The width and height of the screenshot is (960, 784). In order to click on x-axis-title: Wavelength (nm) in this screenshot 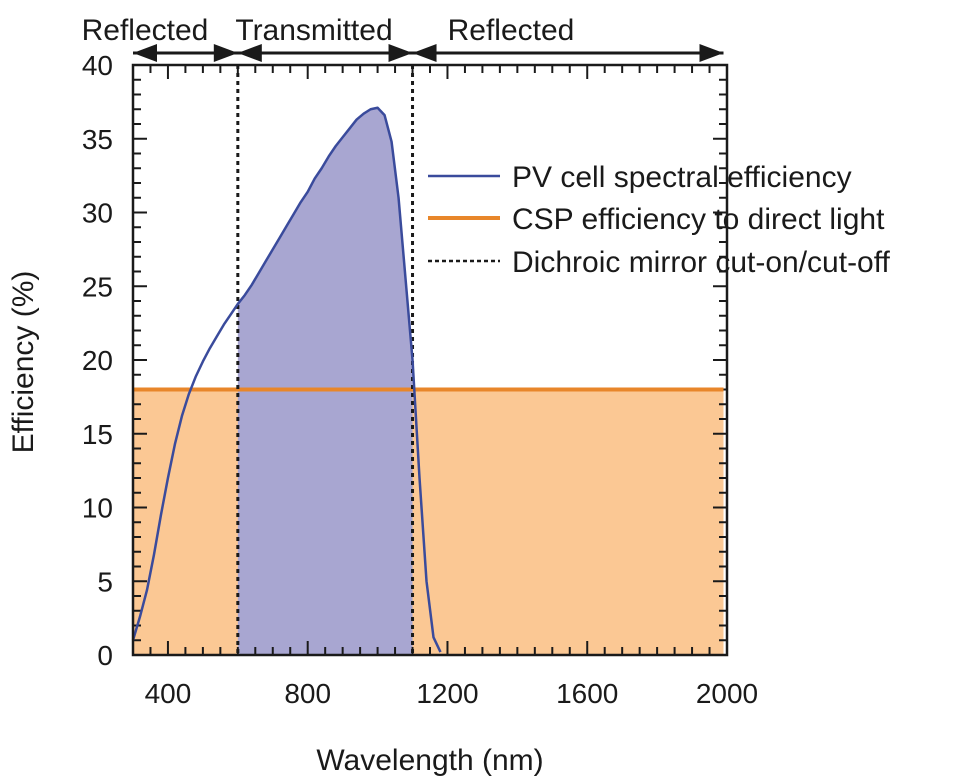, I will do `click(429, 760)`.